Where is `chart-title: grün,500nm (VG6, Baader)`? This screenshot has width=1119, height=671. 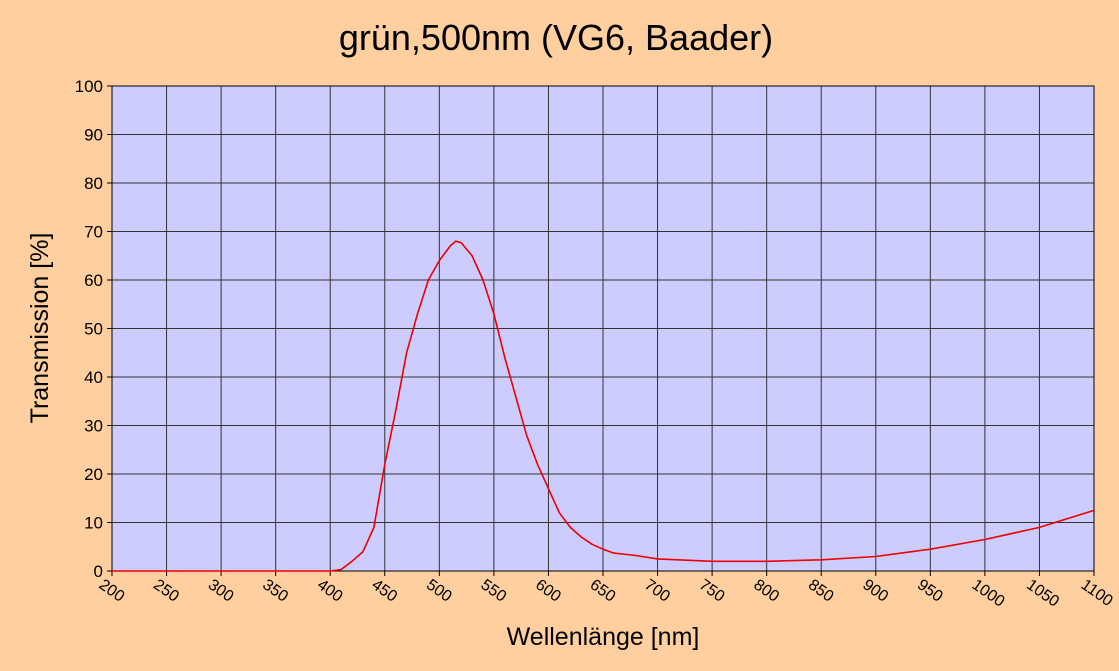 chart-title: grün,500nm (VG6, Baader) is located at coordinates (556, 37).